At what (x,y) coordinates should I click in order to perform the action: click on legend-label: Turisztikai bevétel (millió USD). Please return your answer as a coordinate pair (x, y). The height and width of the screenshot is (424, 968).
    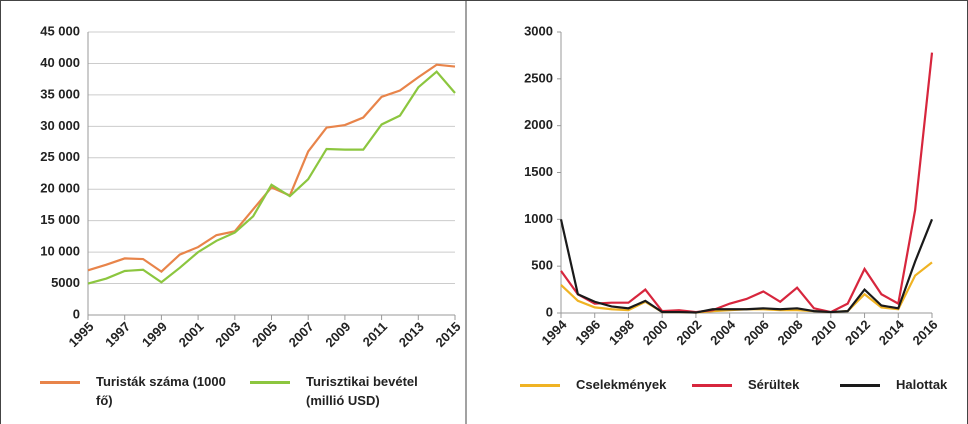
    Looking at the image, I should click on (362, 391).